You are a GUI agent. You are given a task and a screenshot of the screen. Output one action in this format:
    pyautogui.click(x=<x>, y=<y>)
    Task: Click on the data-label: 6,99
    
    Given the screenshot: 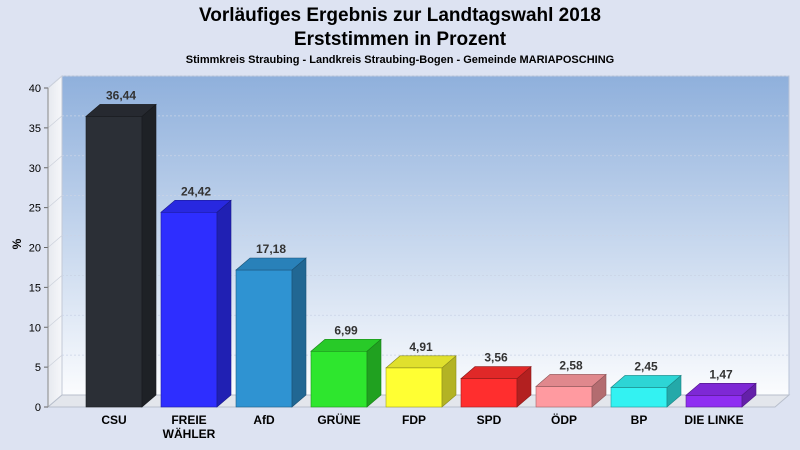 What is the action you would take?
    pyautogui.click(x=346, y=330)
    